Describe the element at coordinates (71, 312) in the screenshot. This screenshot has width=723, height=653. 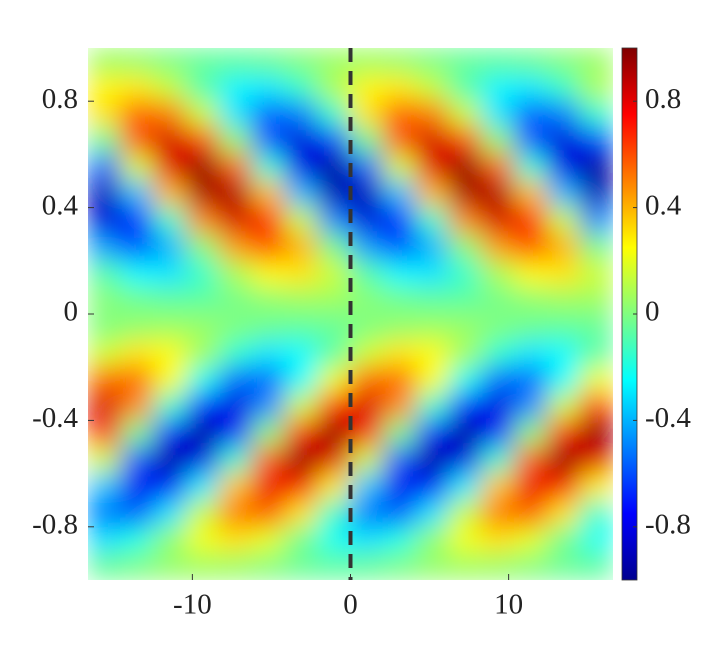
I see `y-tick-label: 0` at that location.